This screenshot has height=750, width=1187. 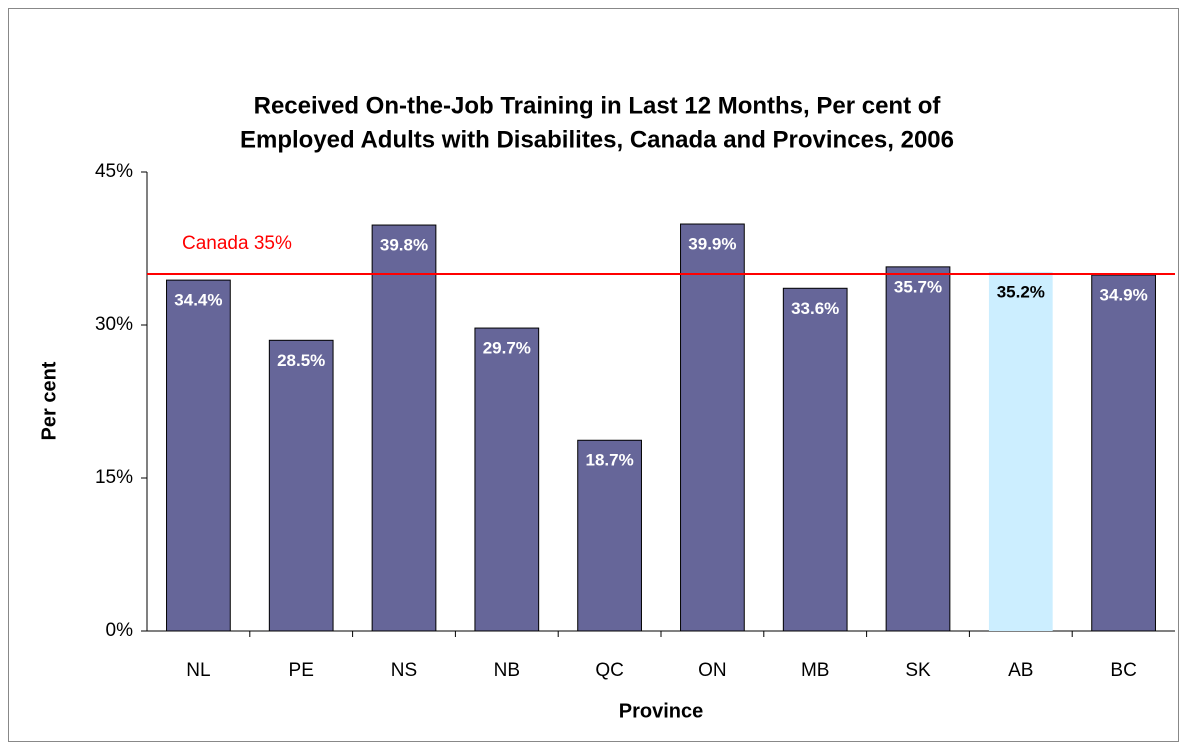 What do you see at coordinates (1123, 295) in the screenshot?
I see `data-label: 34.9%` at bounding box center [1123, 295].